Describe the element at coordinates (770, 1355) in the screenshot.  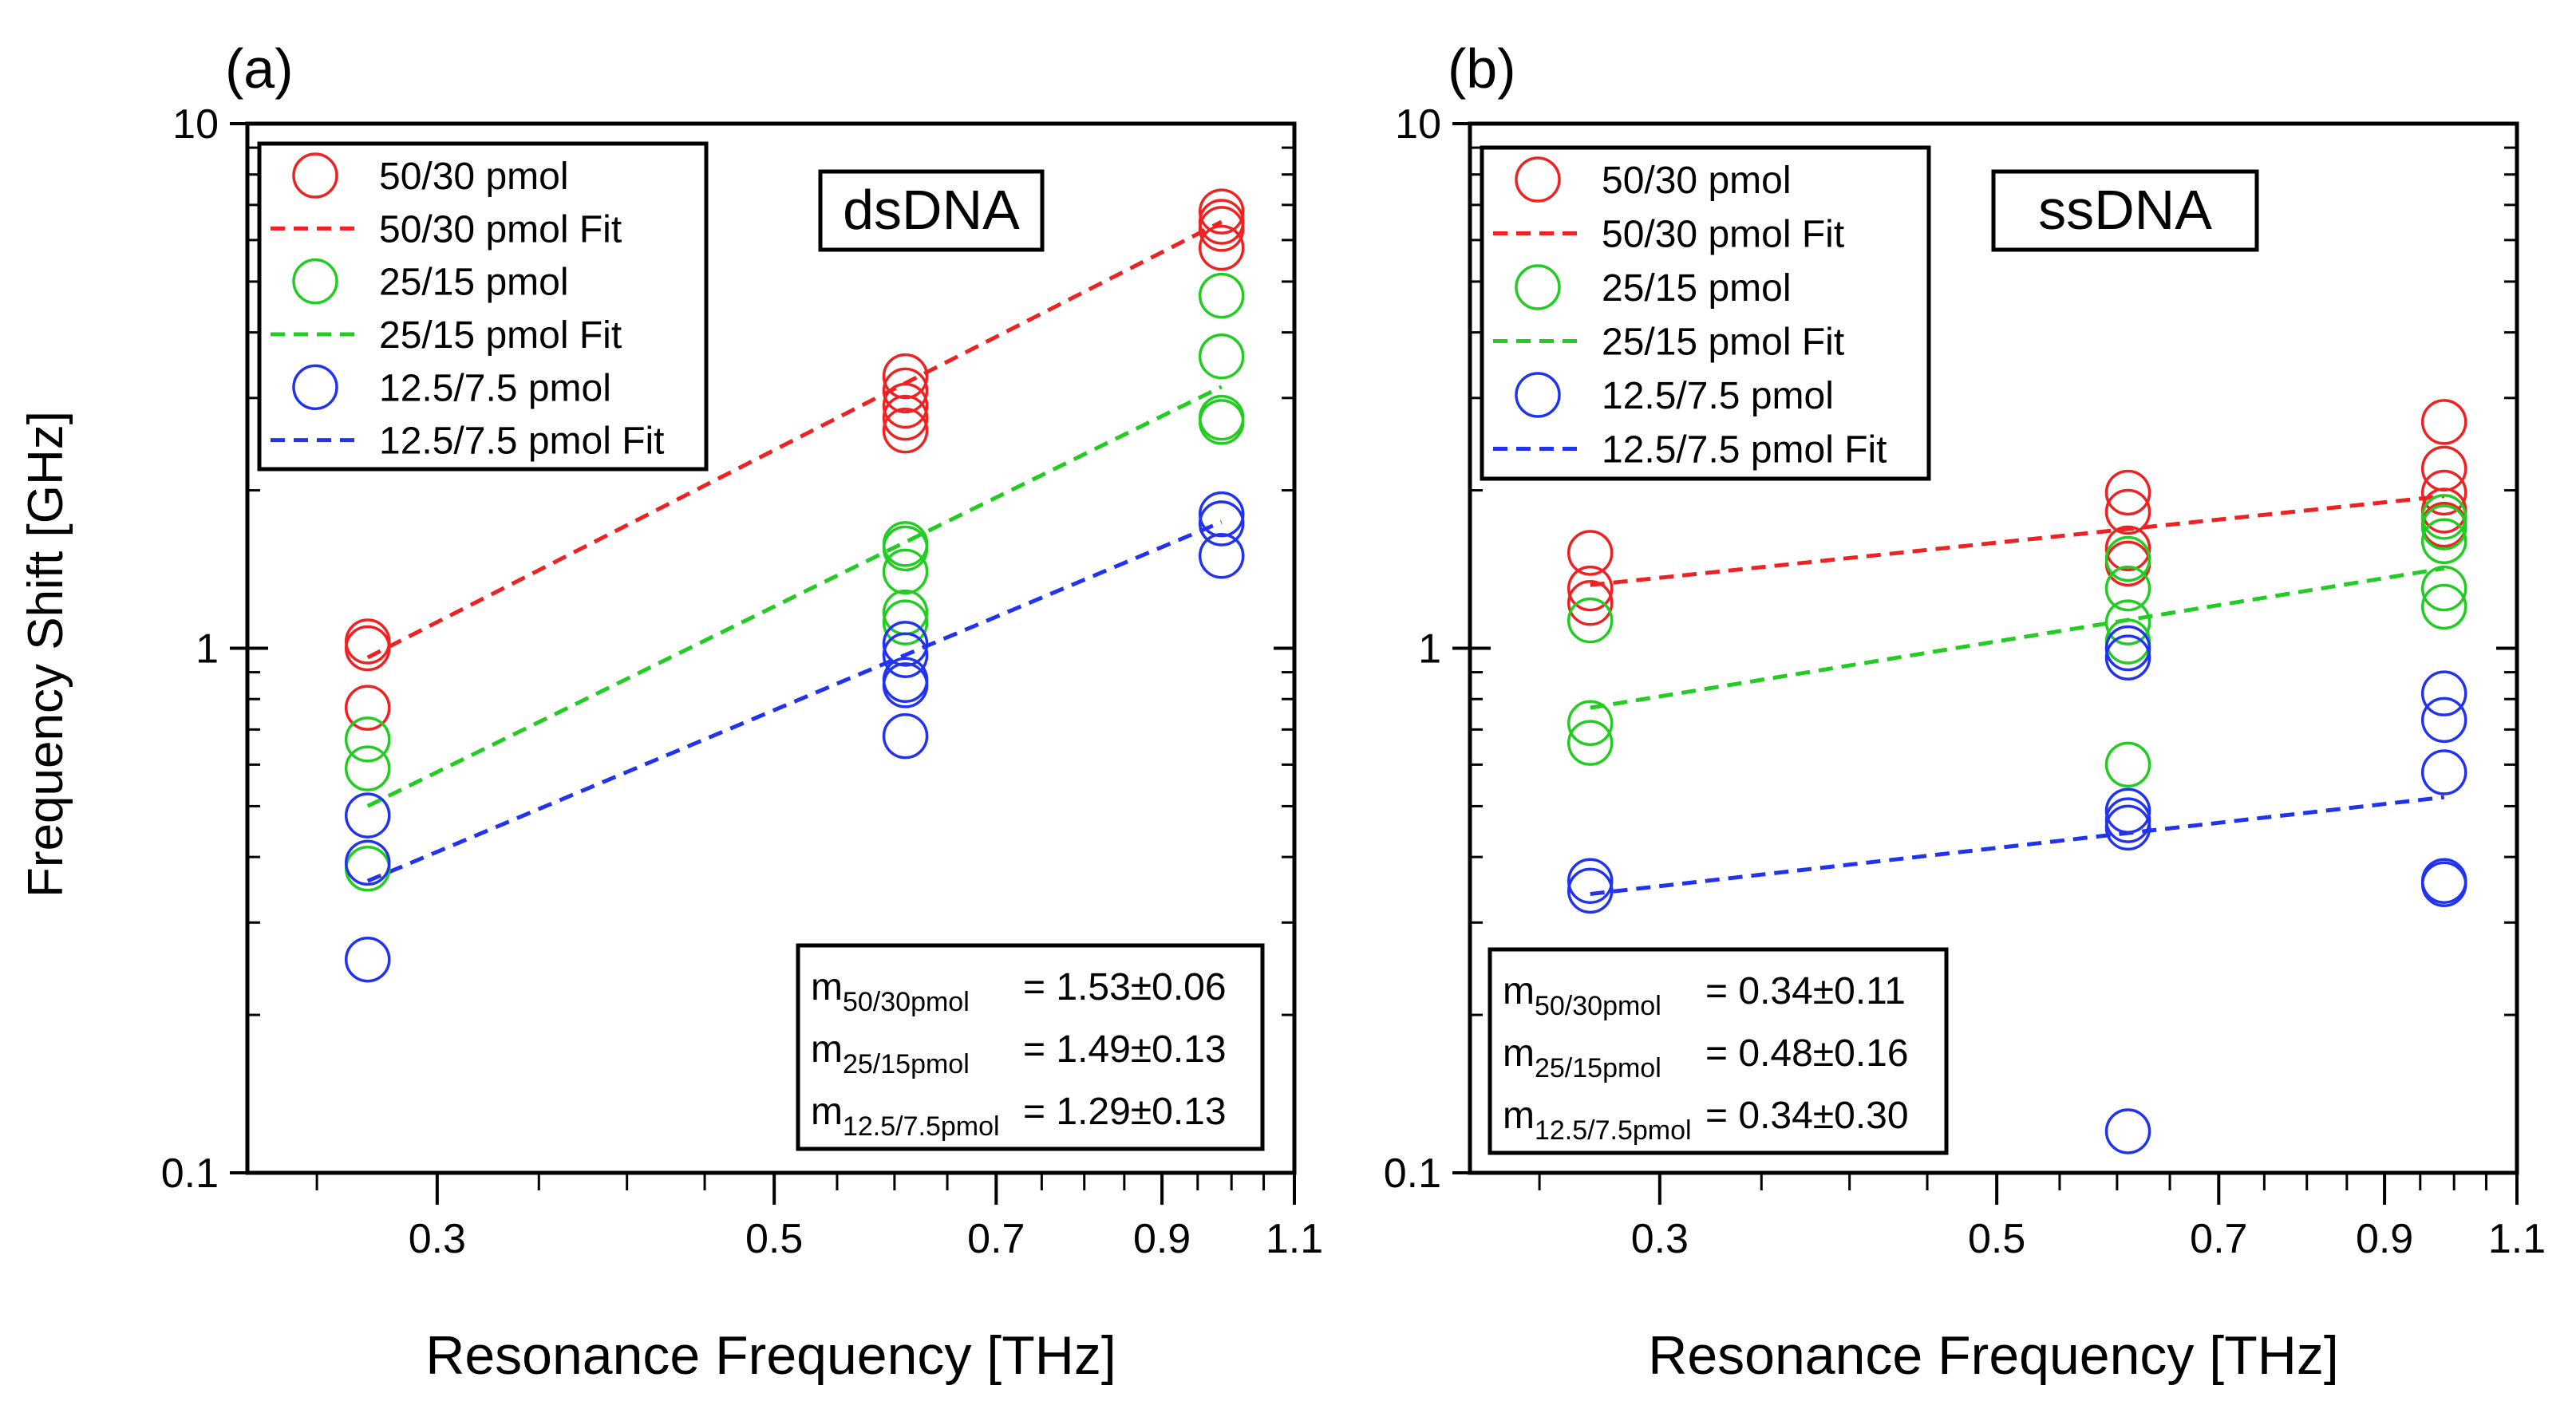
I see `x-axis-label: Resonance Frequency [THz]` at that location.